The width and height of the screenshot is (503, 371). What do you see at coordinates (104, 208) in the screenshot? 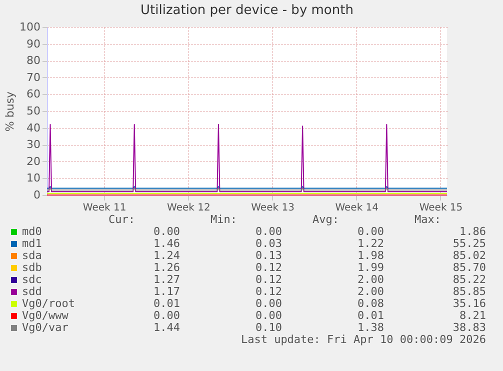
I see `x-tick-label: Week 11` at bounding box center [104, 208].